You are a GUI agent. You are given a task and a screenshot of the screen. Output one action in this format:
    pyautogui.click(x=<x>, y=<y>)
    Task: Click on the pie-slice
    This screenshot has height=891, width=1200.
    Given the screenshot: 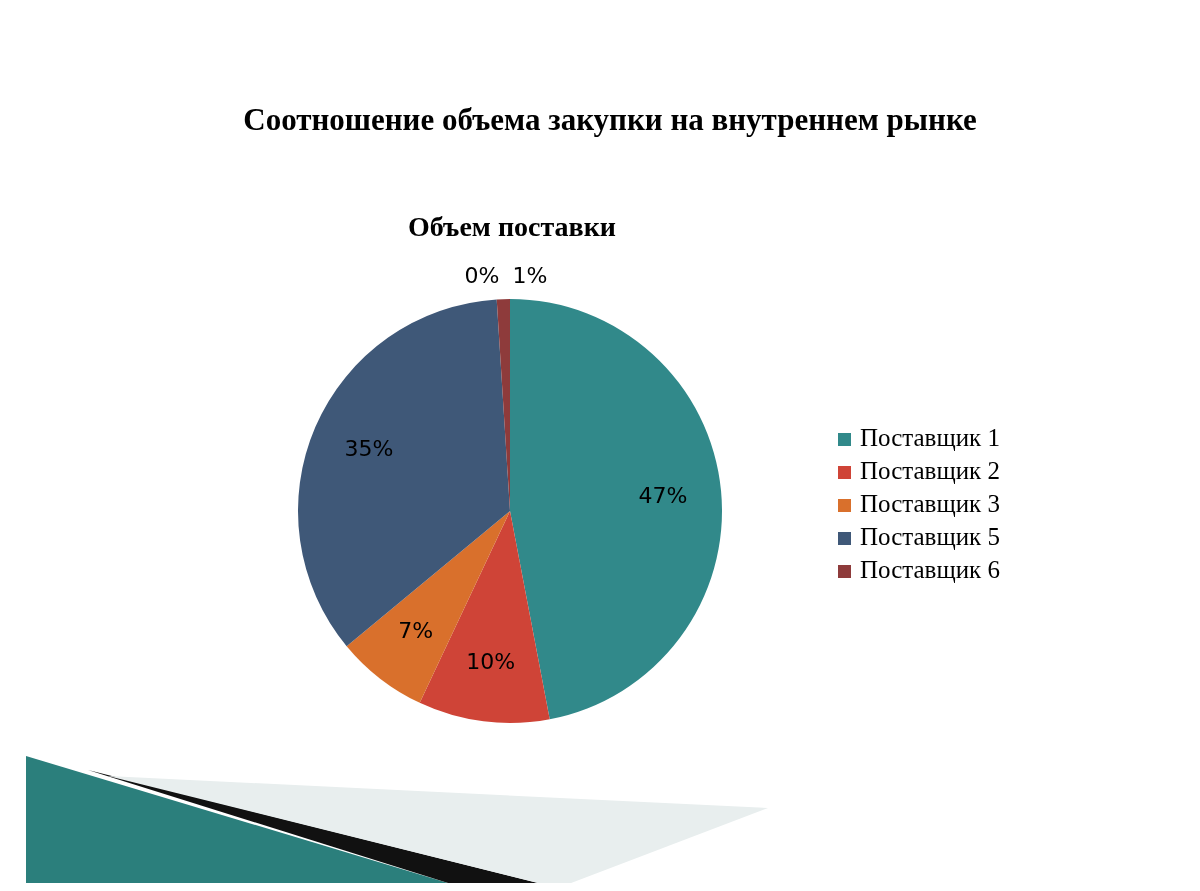 What is the action you would take?
    pyautogui.click(x=404, y=473)
    